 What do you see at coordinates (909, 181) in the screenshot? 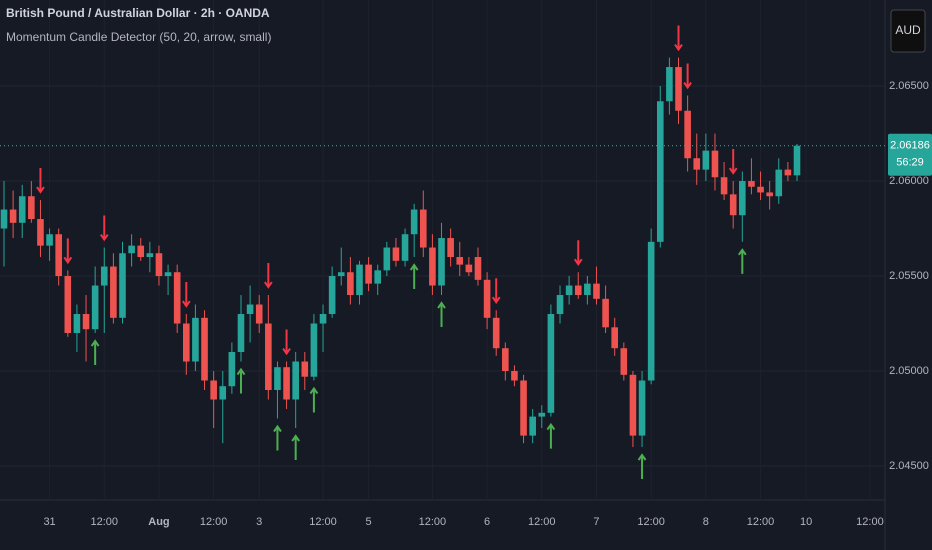
I see `y-tick-label: 2.06000` at bounding box center [909, 181].